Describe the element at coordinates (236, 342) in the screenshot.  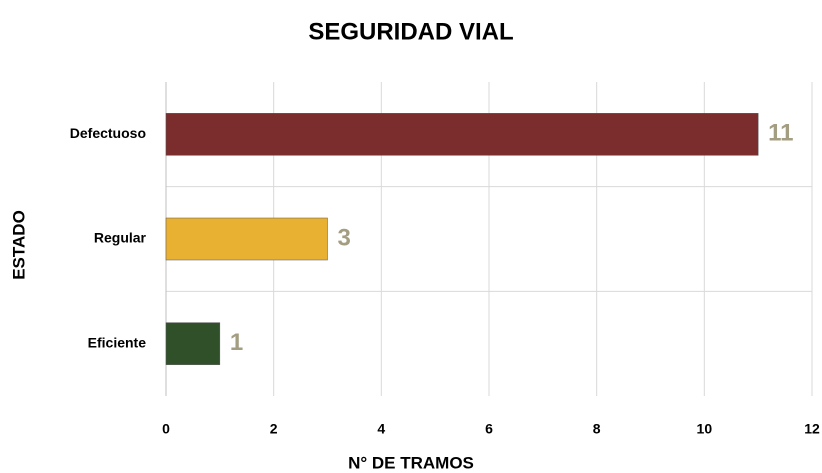
I see `value-label: 1` at that location.